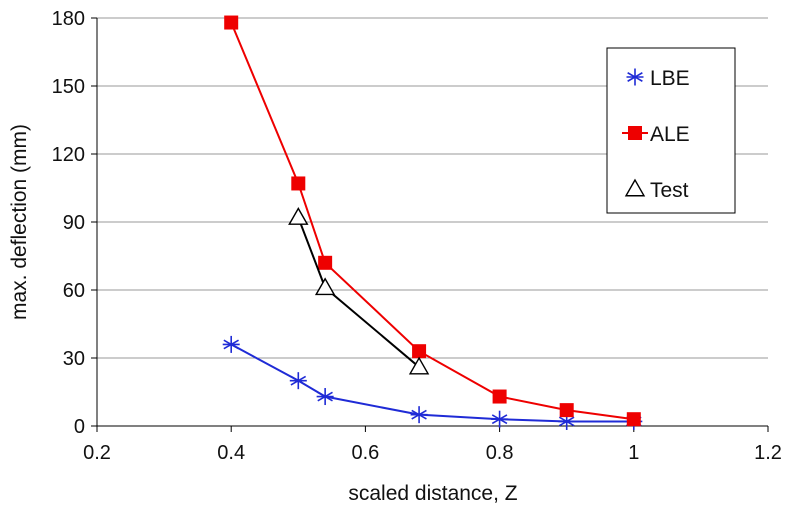 This screenshot has height=510, width=788. I want to click on series-lbe, so click(432, 382).